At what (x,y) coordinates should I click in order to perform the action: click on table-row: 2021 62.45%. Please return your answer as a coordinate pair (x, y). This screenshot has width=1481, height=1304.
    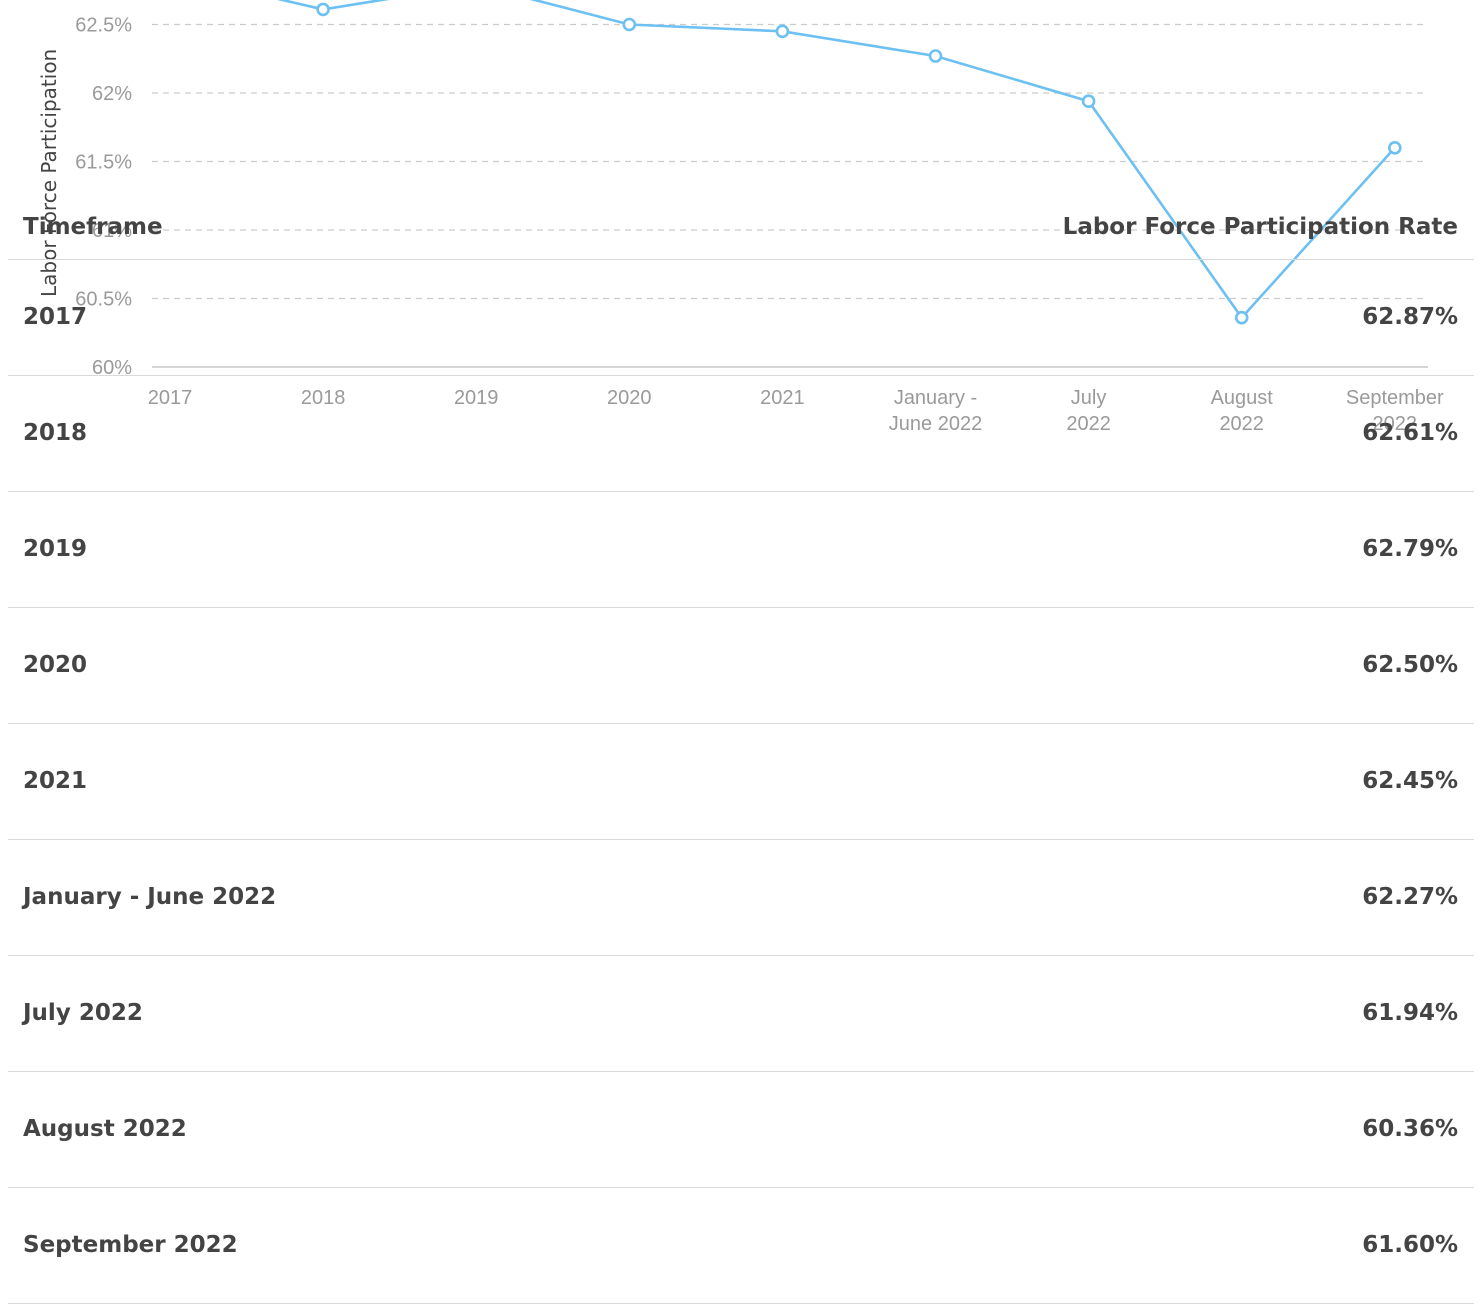
    Looking at the image, I should click on (741, 782).